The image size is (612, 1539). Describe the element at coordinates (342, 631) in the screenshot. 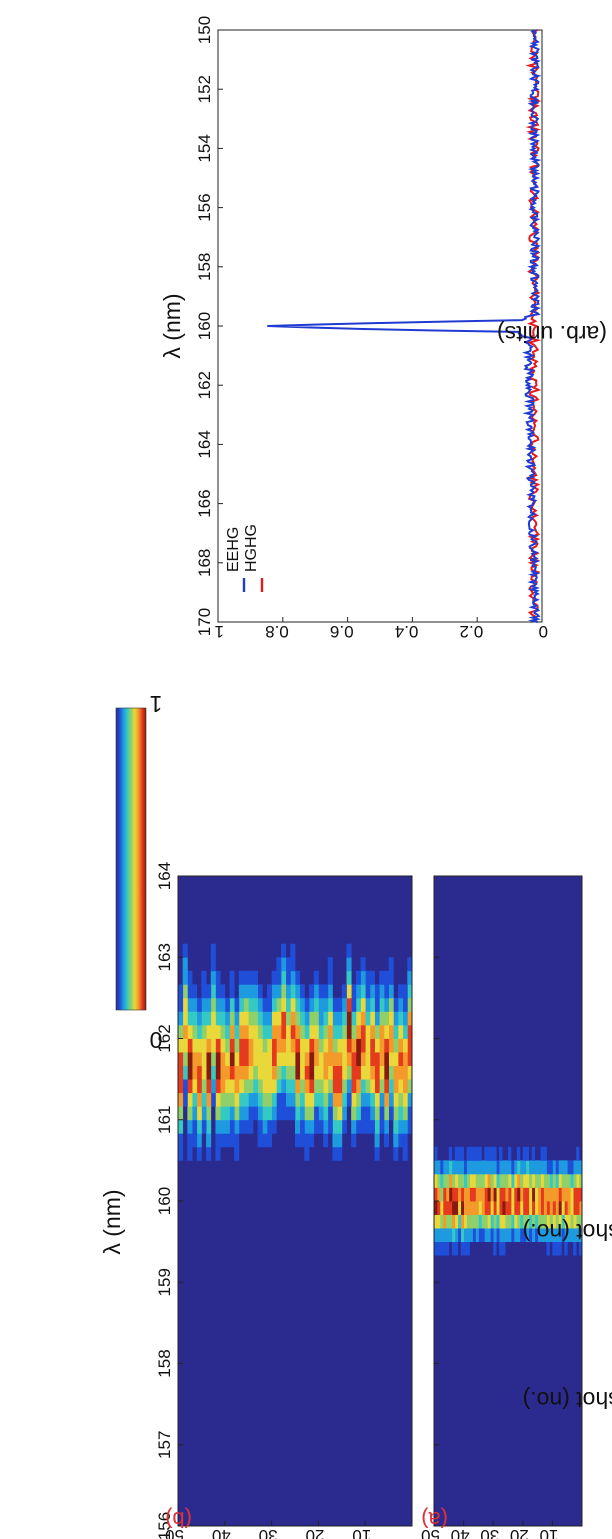

I see `y-tick-label: 0.6` at that location.